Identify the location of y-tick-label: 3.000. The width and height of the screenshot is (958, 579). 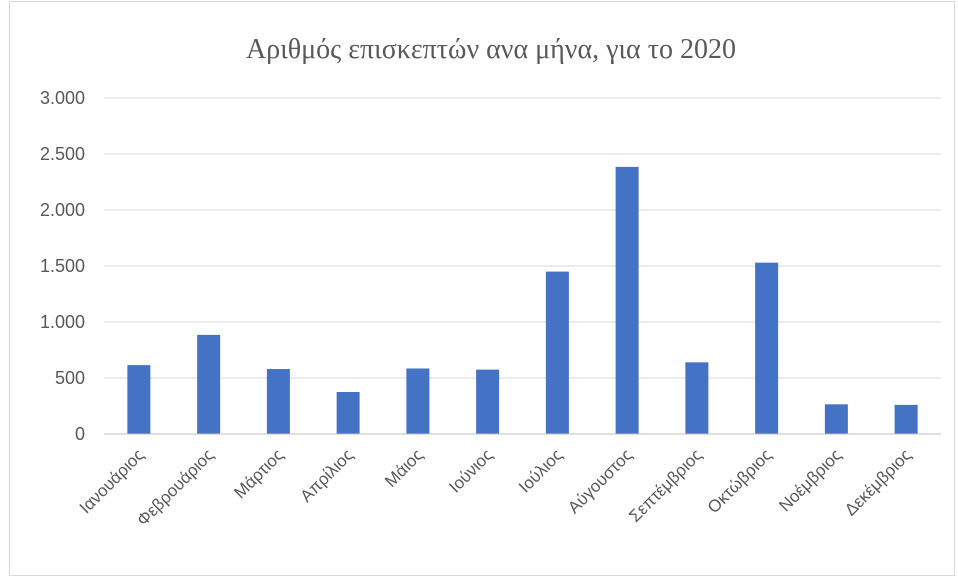
(62, 98).